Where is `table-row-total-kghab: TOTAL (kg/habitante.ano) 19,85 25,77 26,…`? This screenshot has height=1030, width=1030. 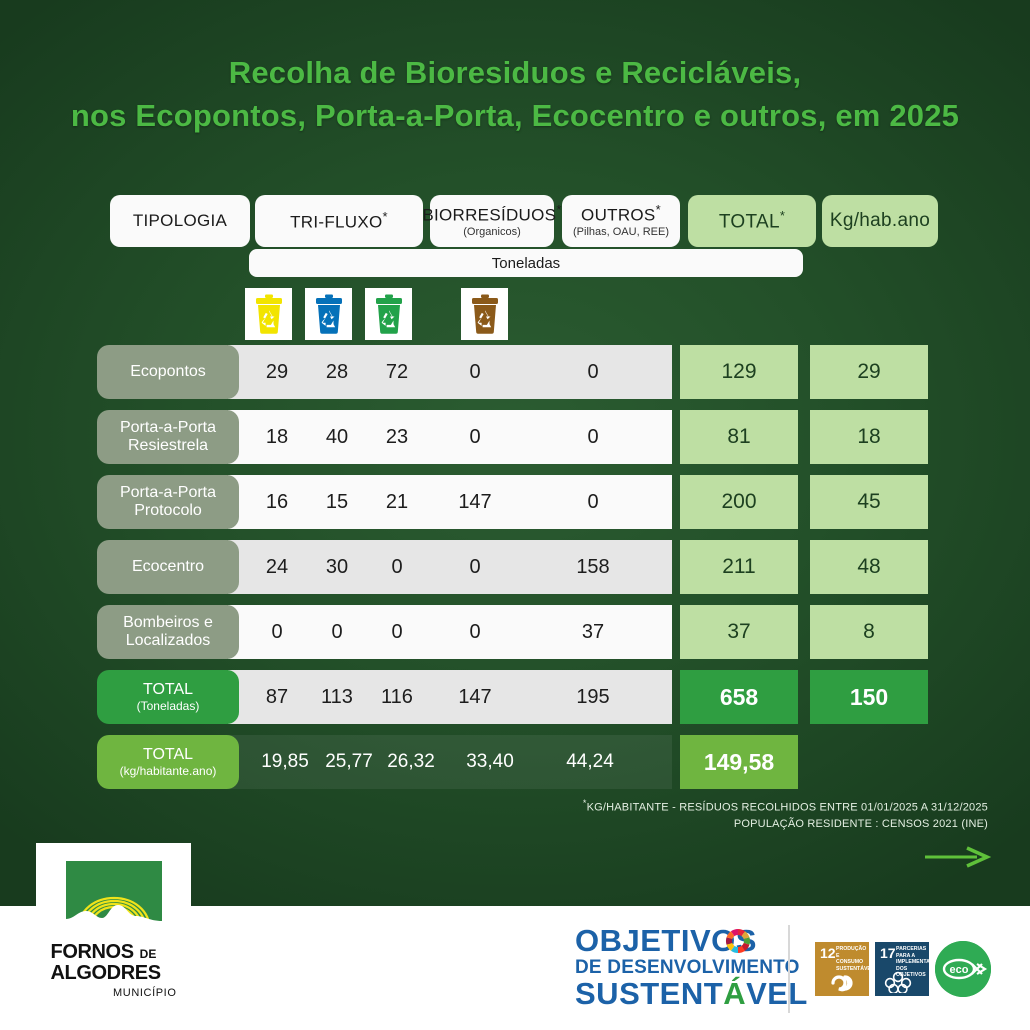 table-row-total-kghab: TOTAL (kg/habitante.ano) 19,85 25,77 26,… is located at coordinates (515, 762).